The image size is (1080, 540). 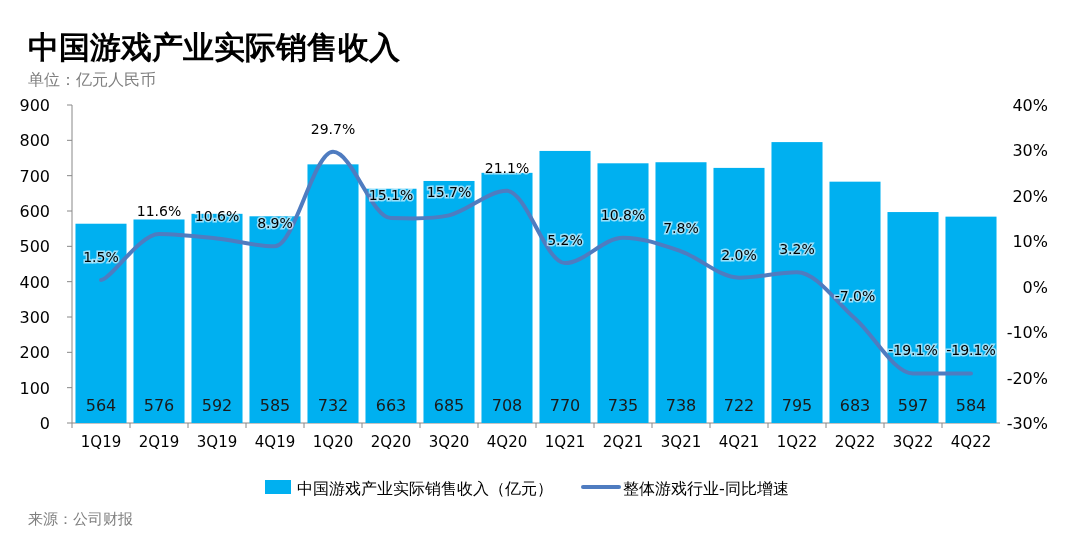 What do you see at coordinates (855, 442) in the screenshot?
I see `x-tick-label: 2Q22` at bounding box center [855, 442].